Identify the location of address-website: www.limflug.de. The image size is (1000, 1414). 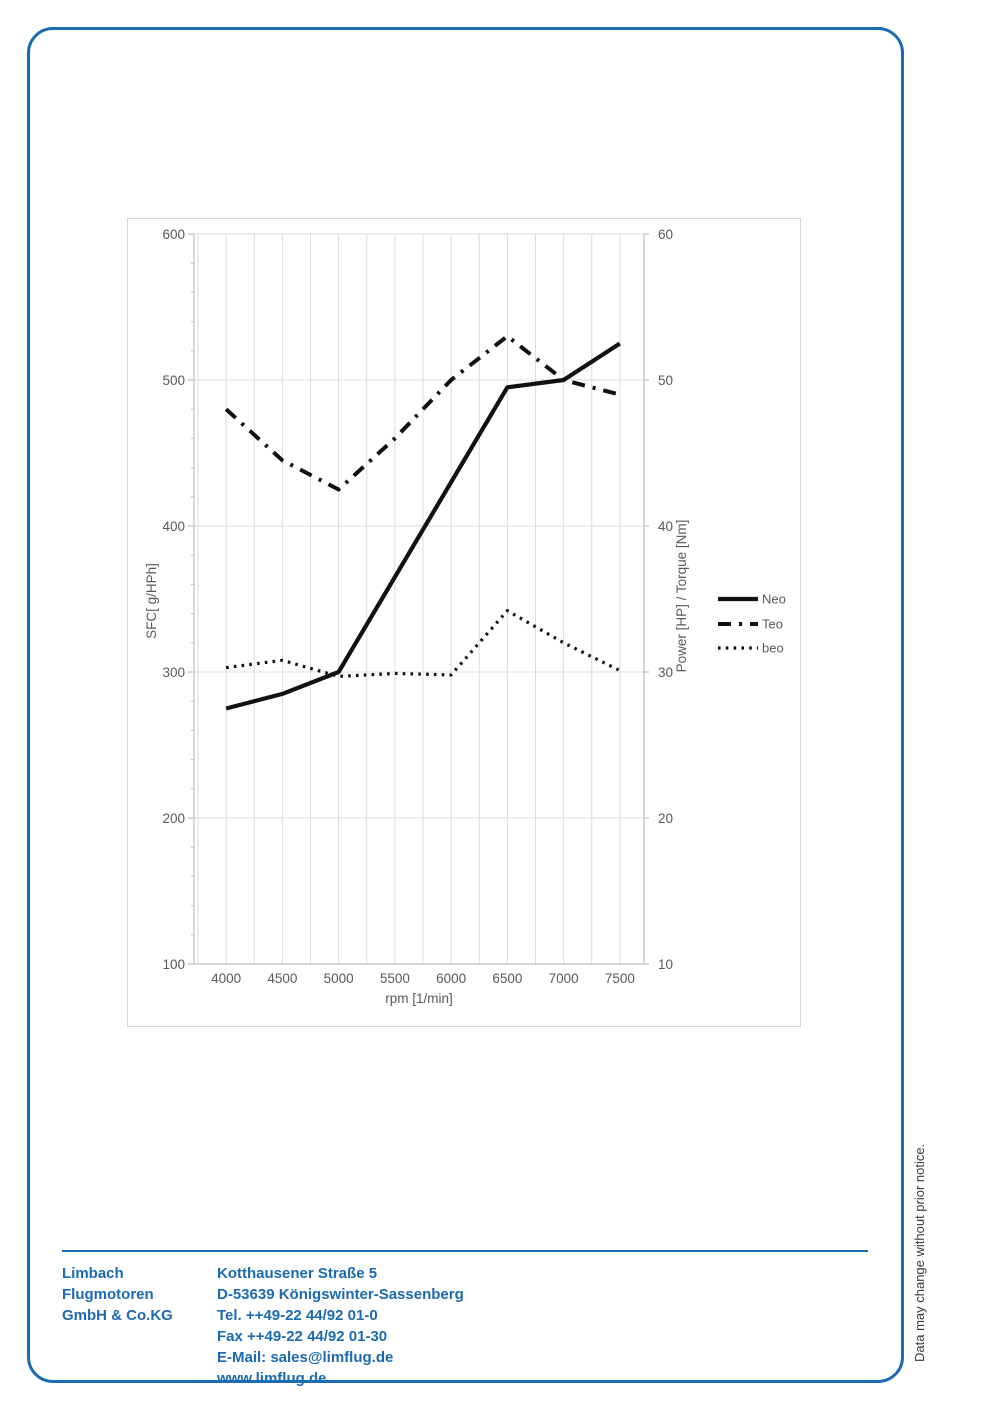
(272, 1378).